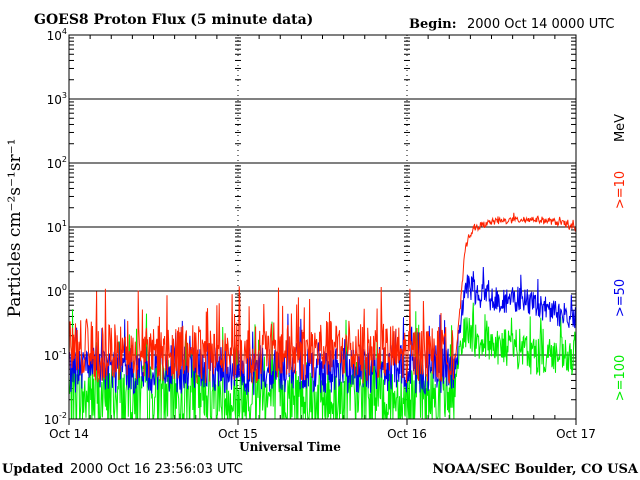 This screenshot has height=480, width=640. Describe the element at coordinates (32, 469) in the screenshot. I see `footer-updated-label: Updated` at that location.